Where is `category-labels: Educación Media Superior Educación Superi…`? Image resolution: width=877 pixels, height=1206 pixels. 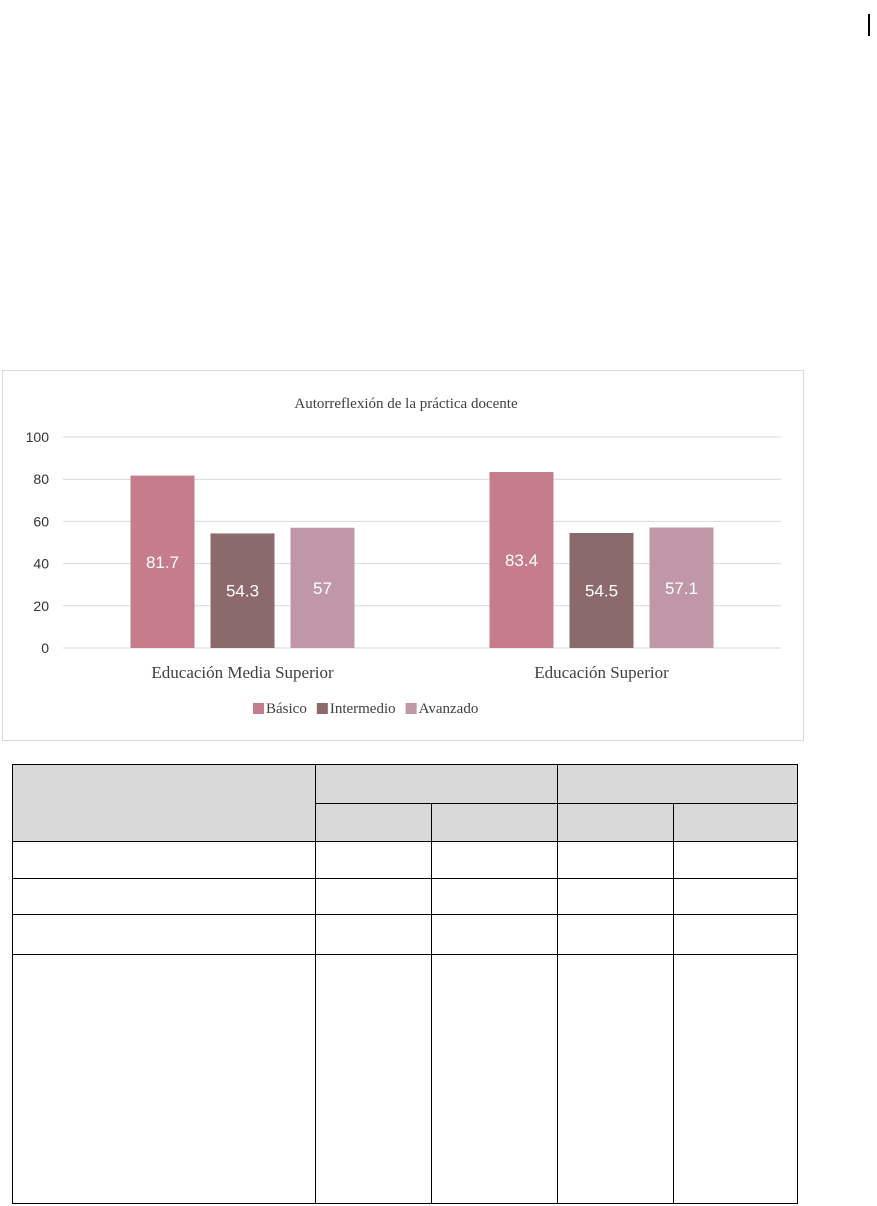
category-labels: Educación Media Superior Educación Superi… is located at coordinates (410, 672).